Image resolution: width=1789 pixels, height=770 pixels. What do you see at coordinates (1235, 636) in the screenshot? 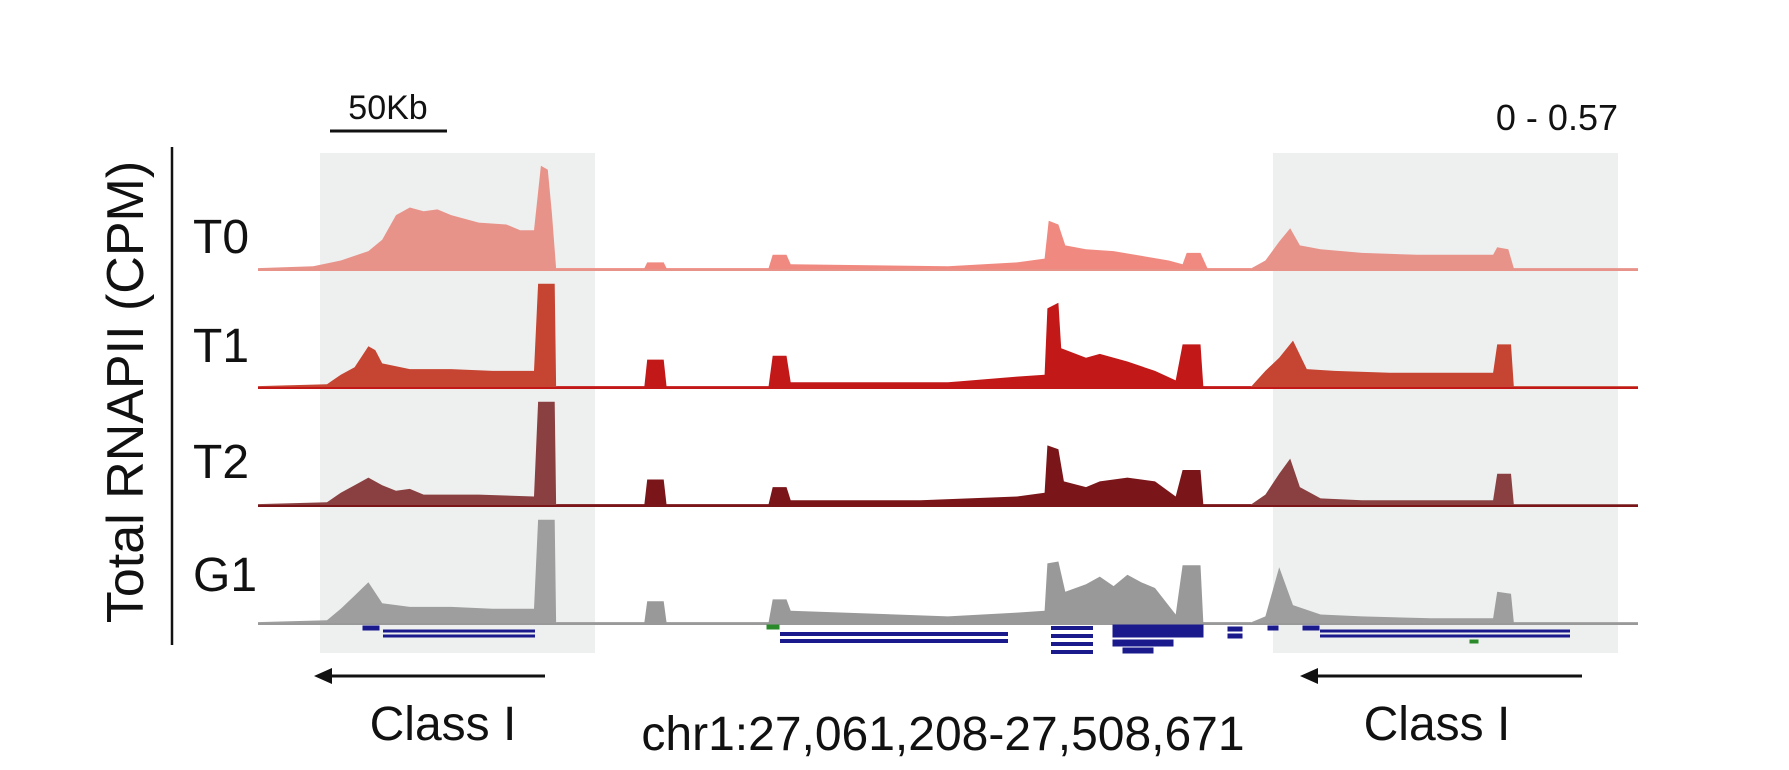
I see `gene-model-small-b` at bounding box center [1235, 636].